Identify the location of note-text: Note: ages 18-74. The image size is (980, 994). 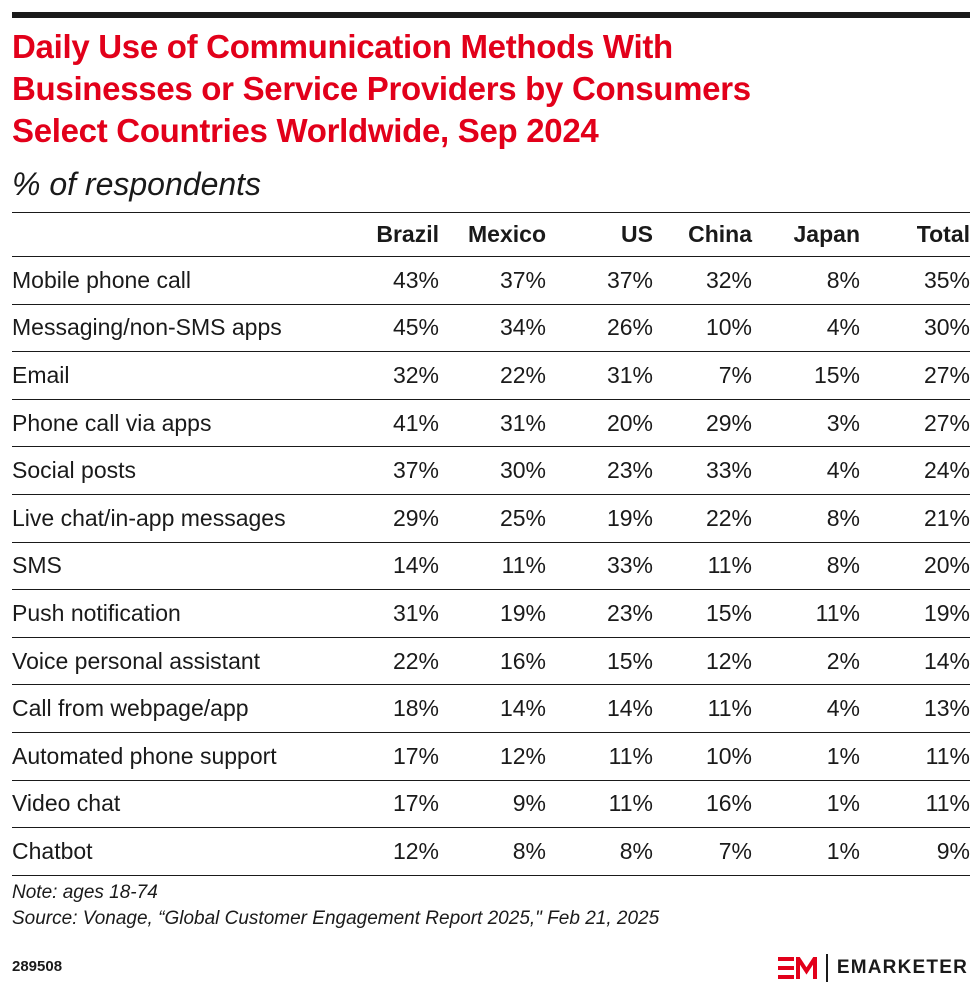
(85, 892).